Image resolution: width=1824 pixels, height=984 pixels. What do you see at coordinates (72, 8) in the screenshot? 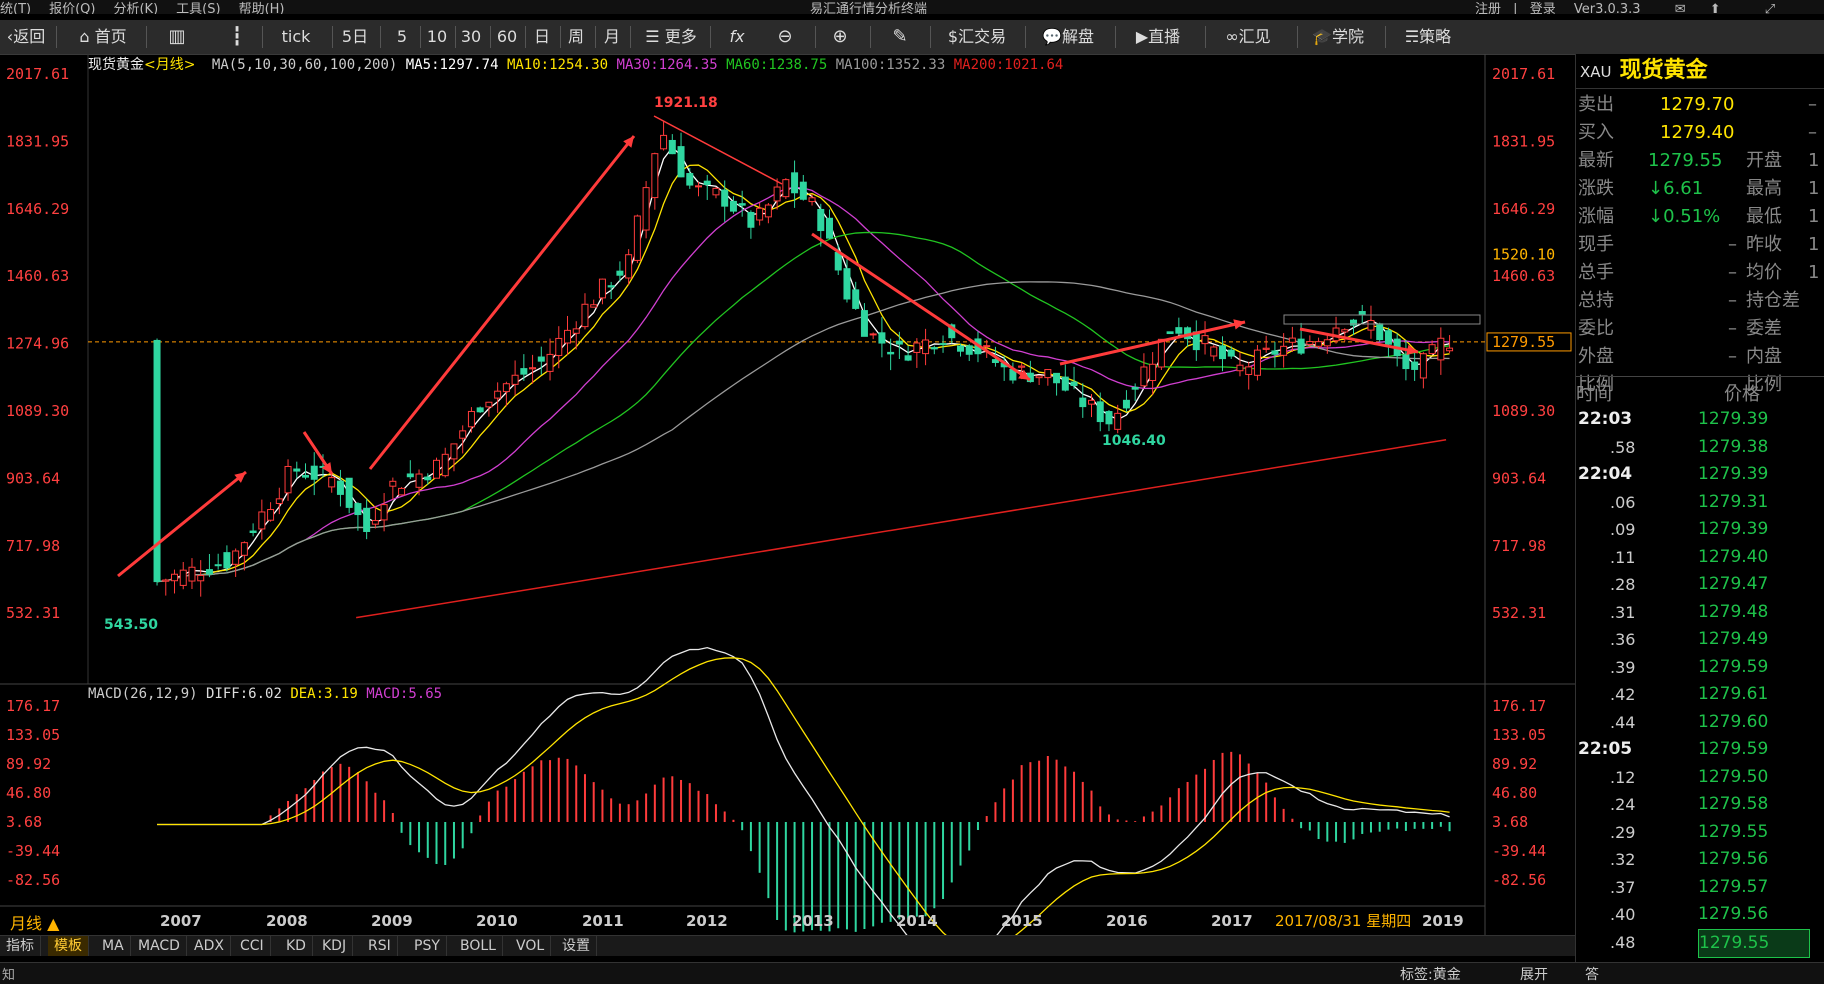
I see `menu-item: 报价(Q)` at bounding box center [72, 8].